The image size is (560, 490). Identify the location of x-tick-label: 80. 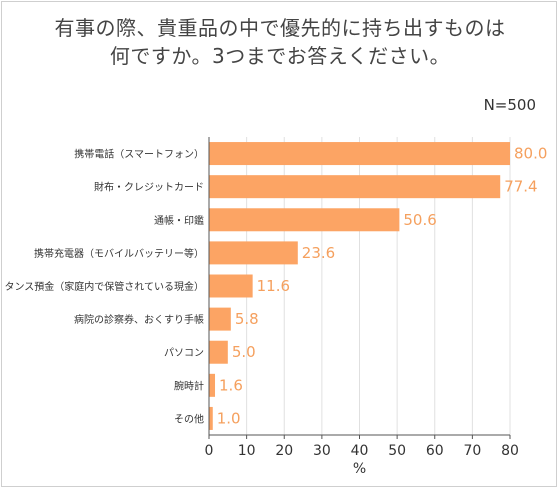
(510, 451).